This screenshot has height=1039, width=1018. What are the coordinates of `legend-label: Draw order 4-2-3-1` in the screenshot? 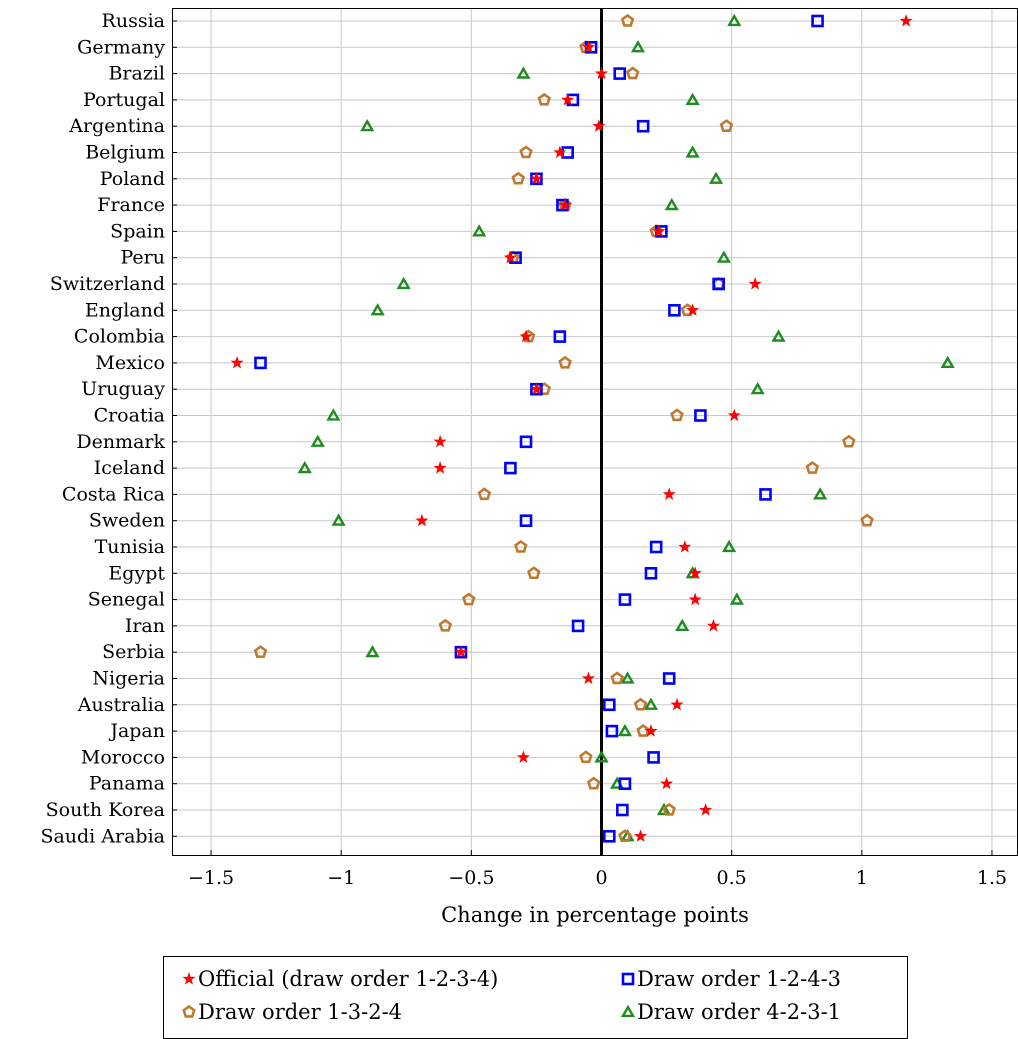 It's located at (739, 1012).